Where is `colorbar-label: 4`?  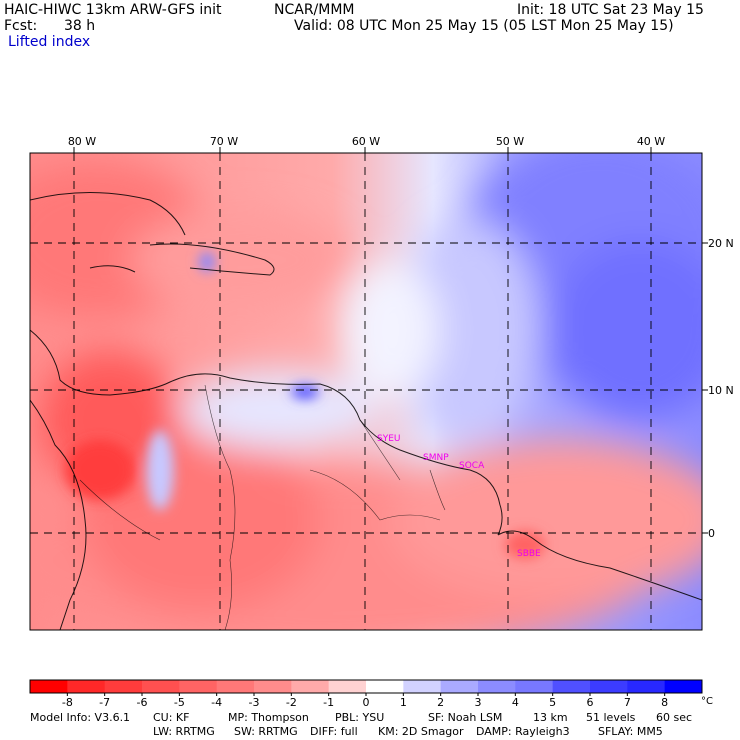 colorbar-label: 4 is located at coordinates (515, 702).